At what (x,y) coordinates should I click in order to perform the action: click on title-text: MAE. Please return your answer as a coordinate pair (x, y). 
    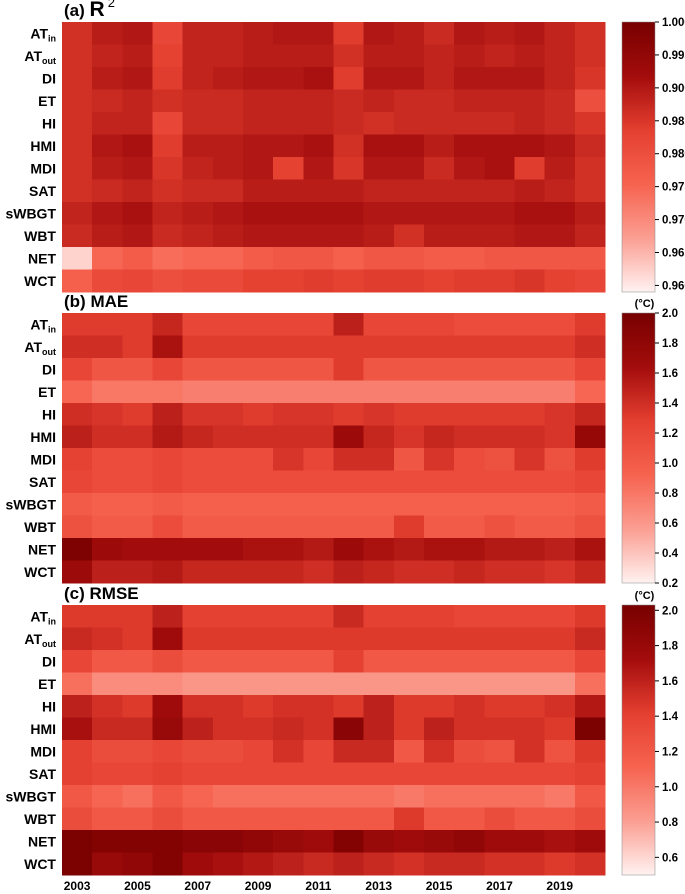
    Looking at the image, I should click on (109, 301).